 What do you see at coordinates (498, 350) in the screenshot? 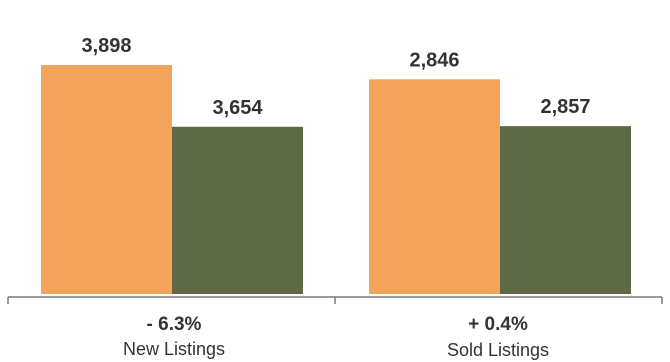
I see `category-label-sold-listings: Sold Listings` at bounding box center [498, 350].